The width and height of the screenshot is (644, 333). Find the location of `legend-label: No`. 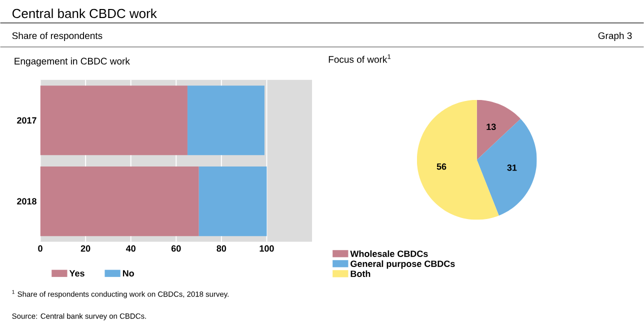

legend-label: No is located at coordinates (128, 273).